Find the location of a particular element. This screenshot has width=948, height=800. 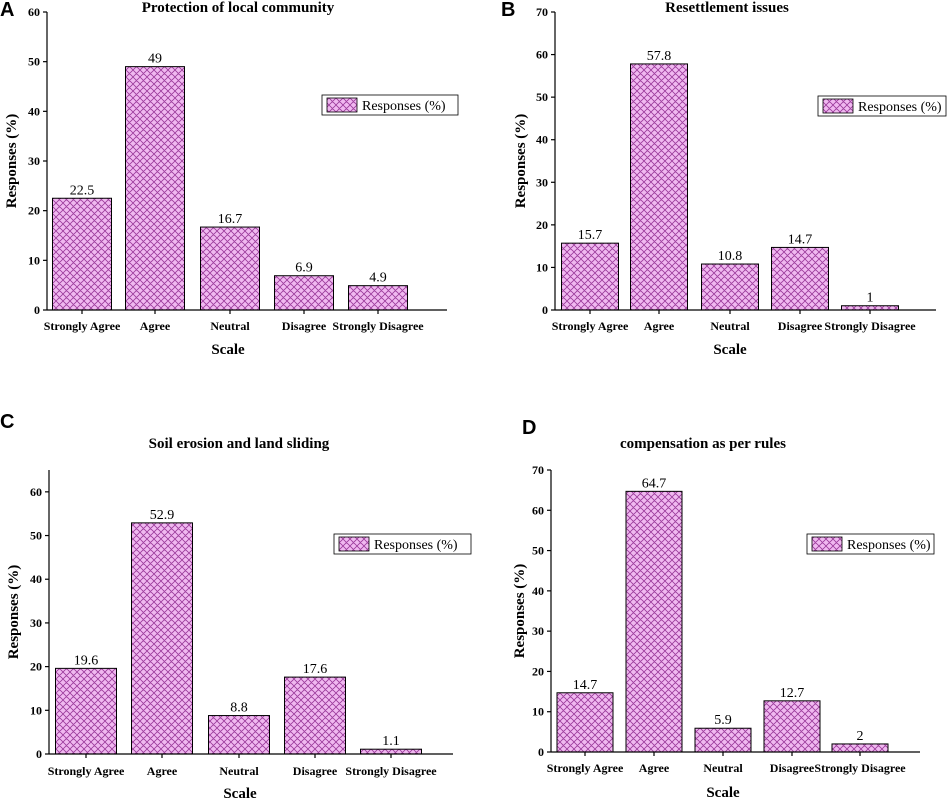

data-label: 52.9 is located at coordinates (162, 515).